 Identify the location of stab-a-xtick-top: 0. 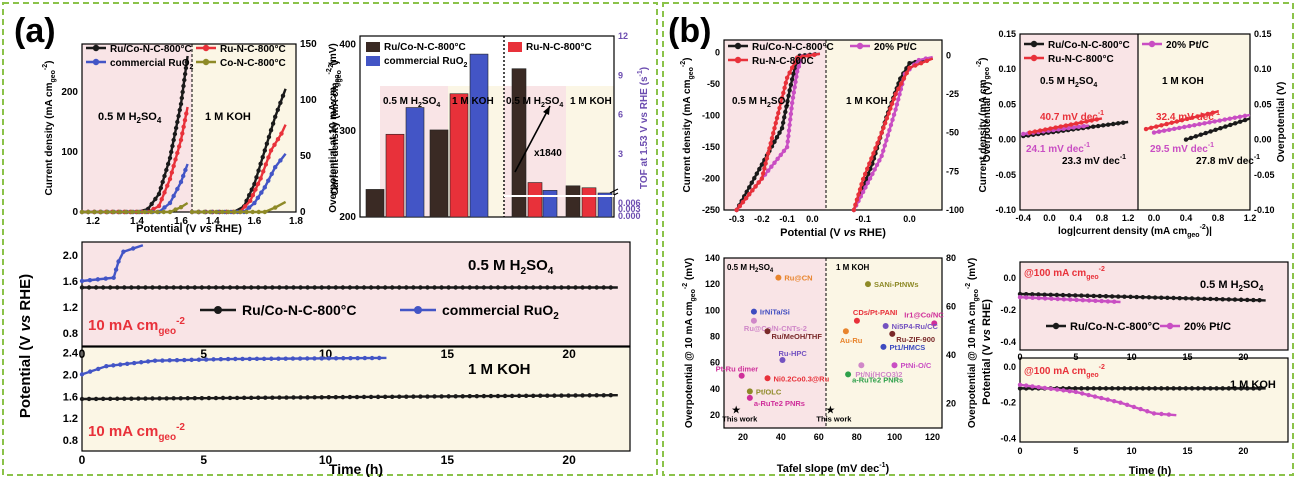
(82, 354).